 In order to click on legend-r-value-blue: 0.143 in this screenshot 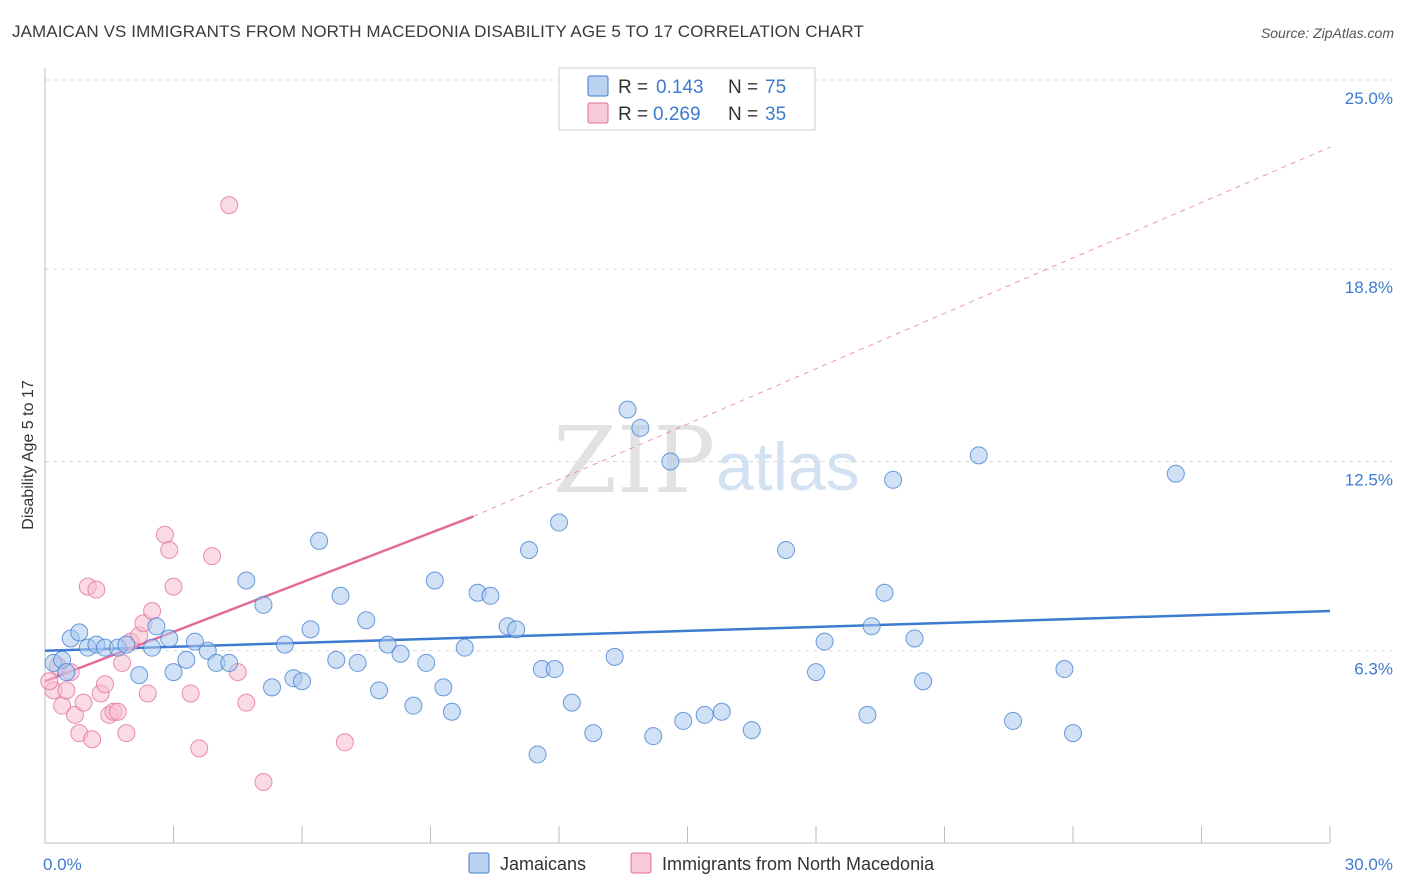, I will do `click(680, 87)`.